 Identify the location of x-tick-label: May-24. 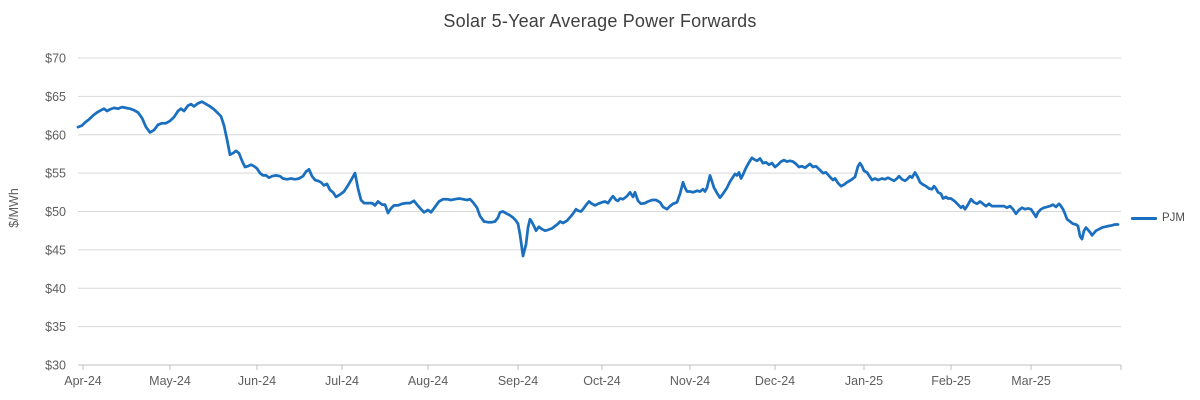
(170, 381).